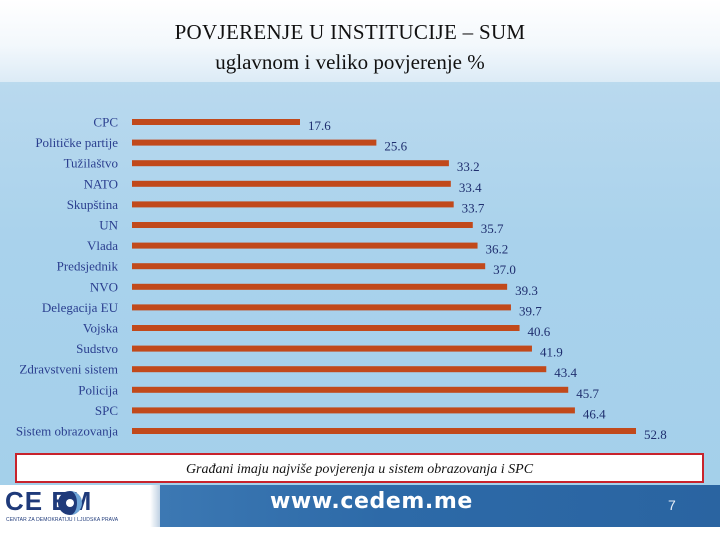 The image size is (720, 540). Describe the element at coordinates (100, 328) in the screenshot. I see `category-label-vojska: Vojska` at that location.